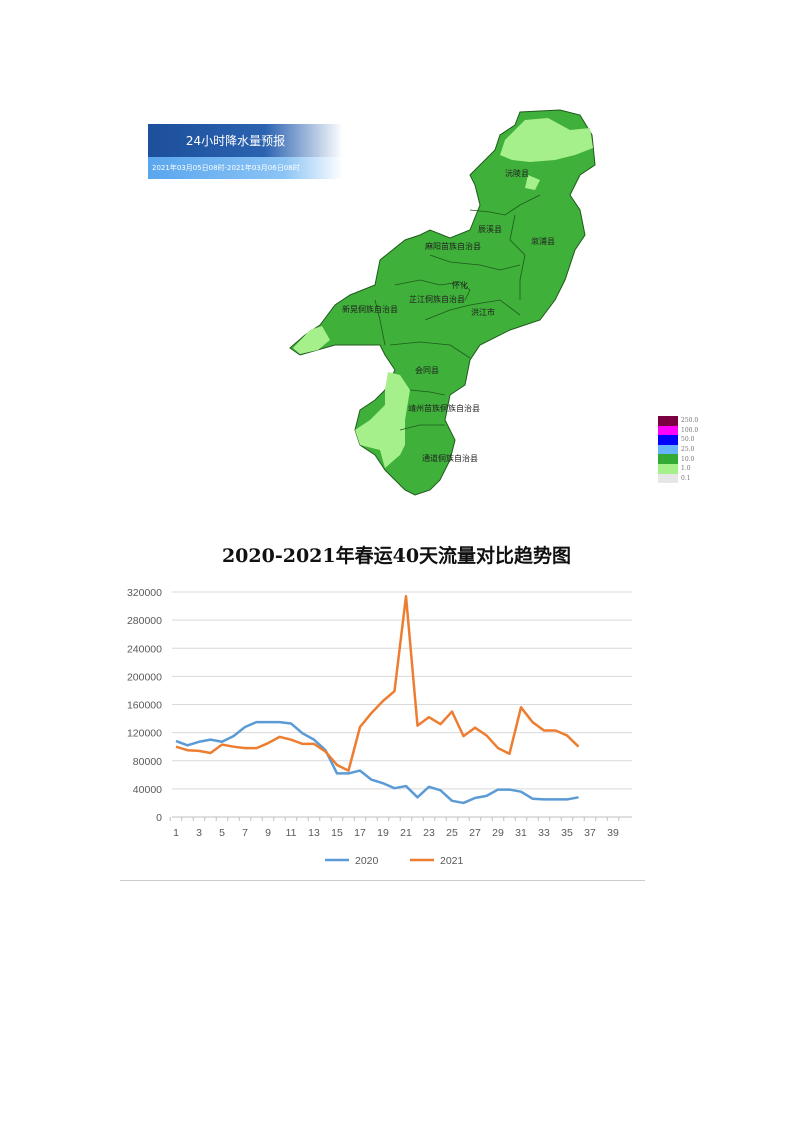 The height and width of the screenshot is (1122, 793). Describe the element at coordinates (450, 458) in the screenshot. I see `region-label: 通道侗族自治县` at that location.